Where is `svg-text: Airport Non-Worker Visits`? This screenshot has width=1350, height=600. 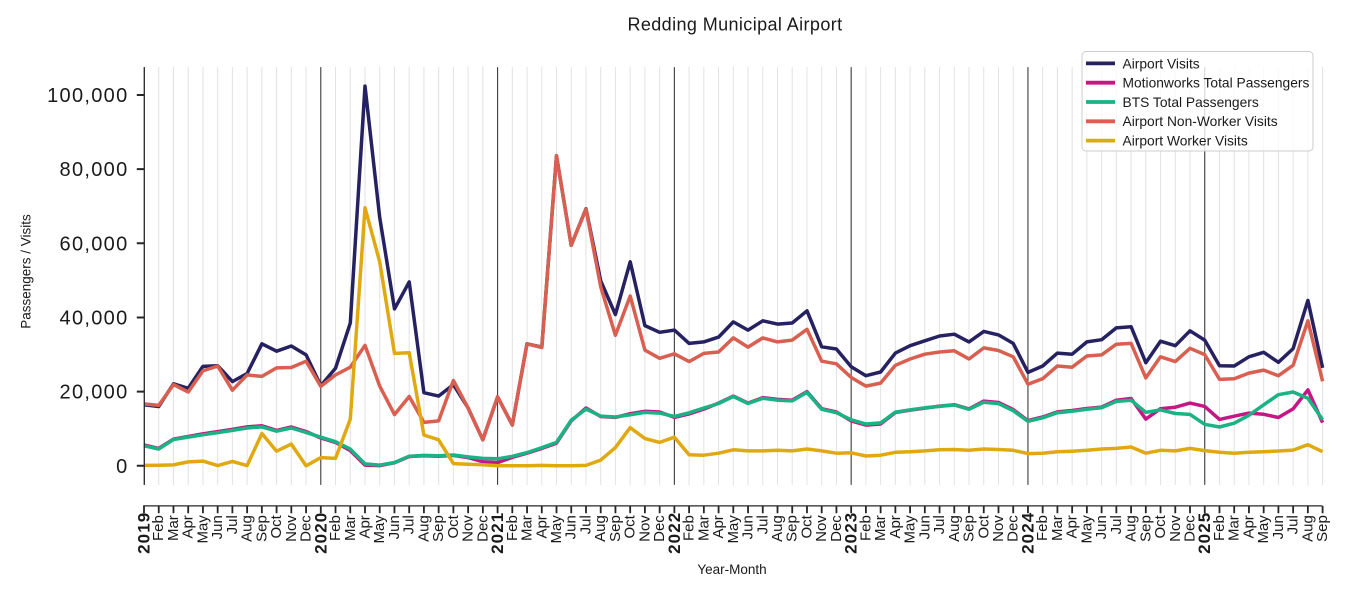 svg-text: Airport Non-Worker Visits is located at coordinates (1200, 121).